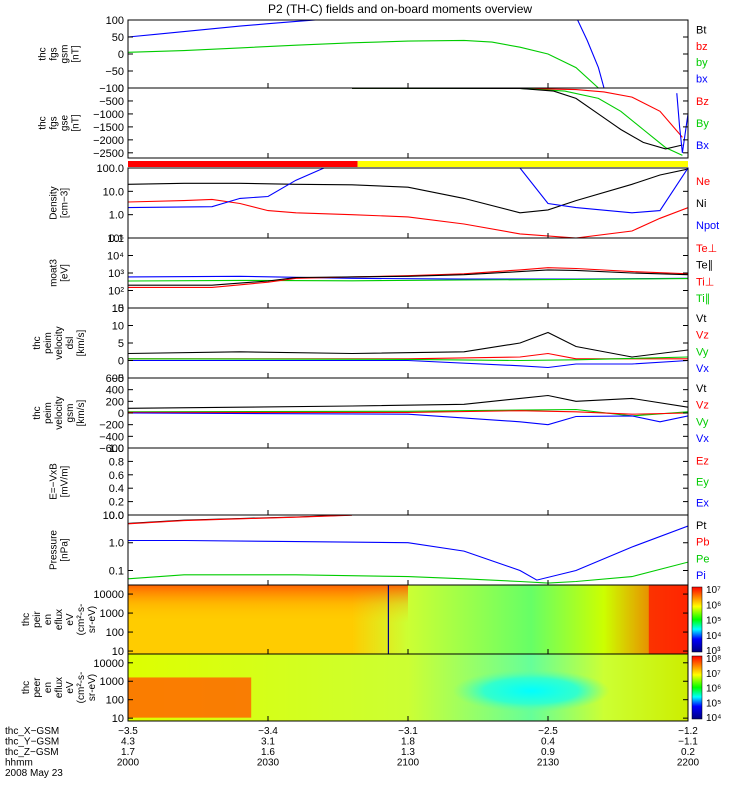 This screenshot has width=750, height=800. Describe the element at coordinates (701, 526) in the screenshot. I see `legend-entry: Pt` at that location.